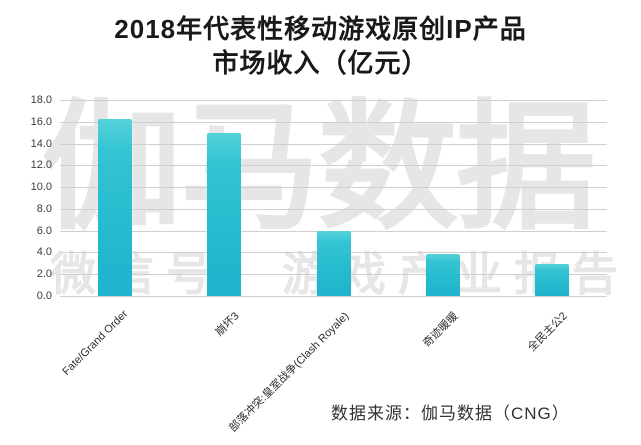 The height and width of the screenshot is (445, 641). What do you see at coordinates (41, 100) in the screenshot?
I see `y-tick-label: 18.0` at bounding box center [41, 100].